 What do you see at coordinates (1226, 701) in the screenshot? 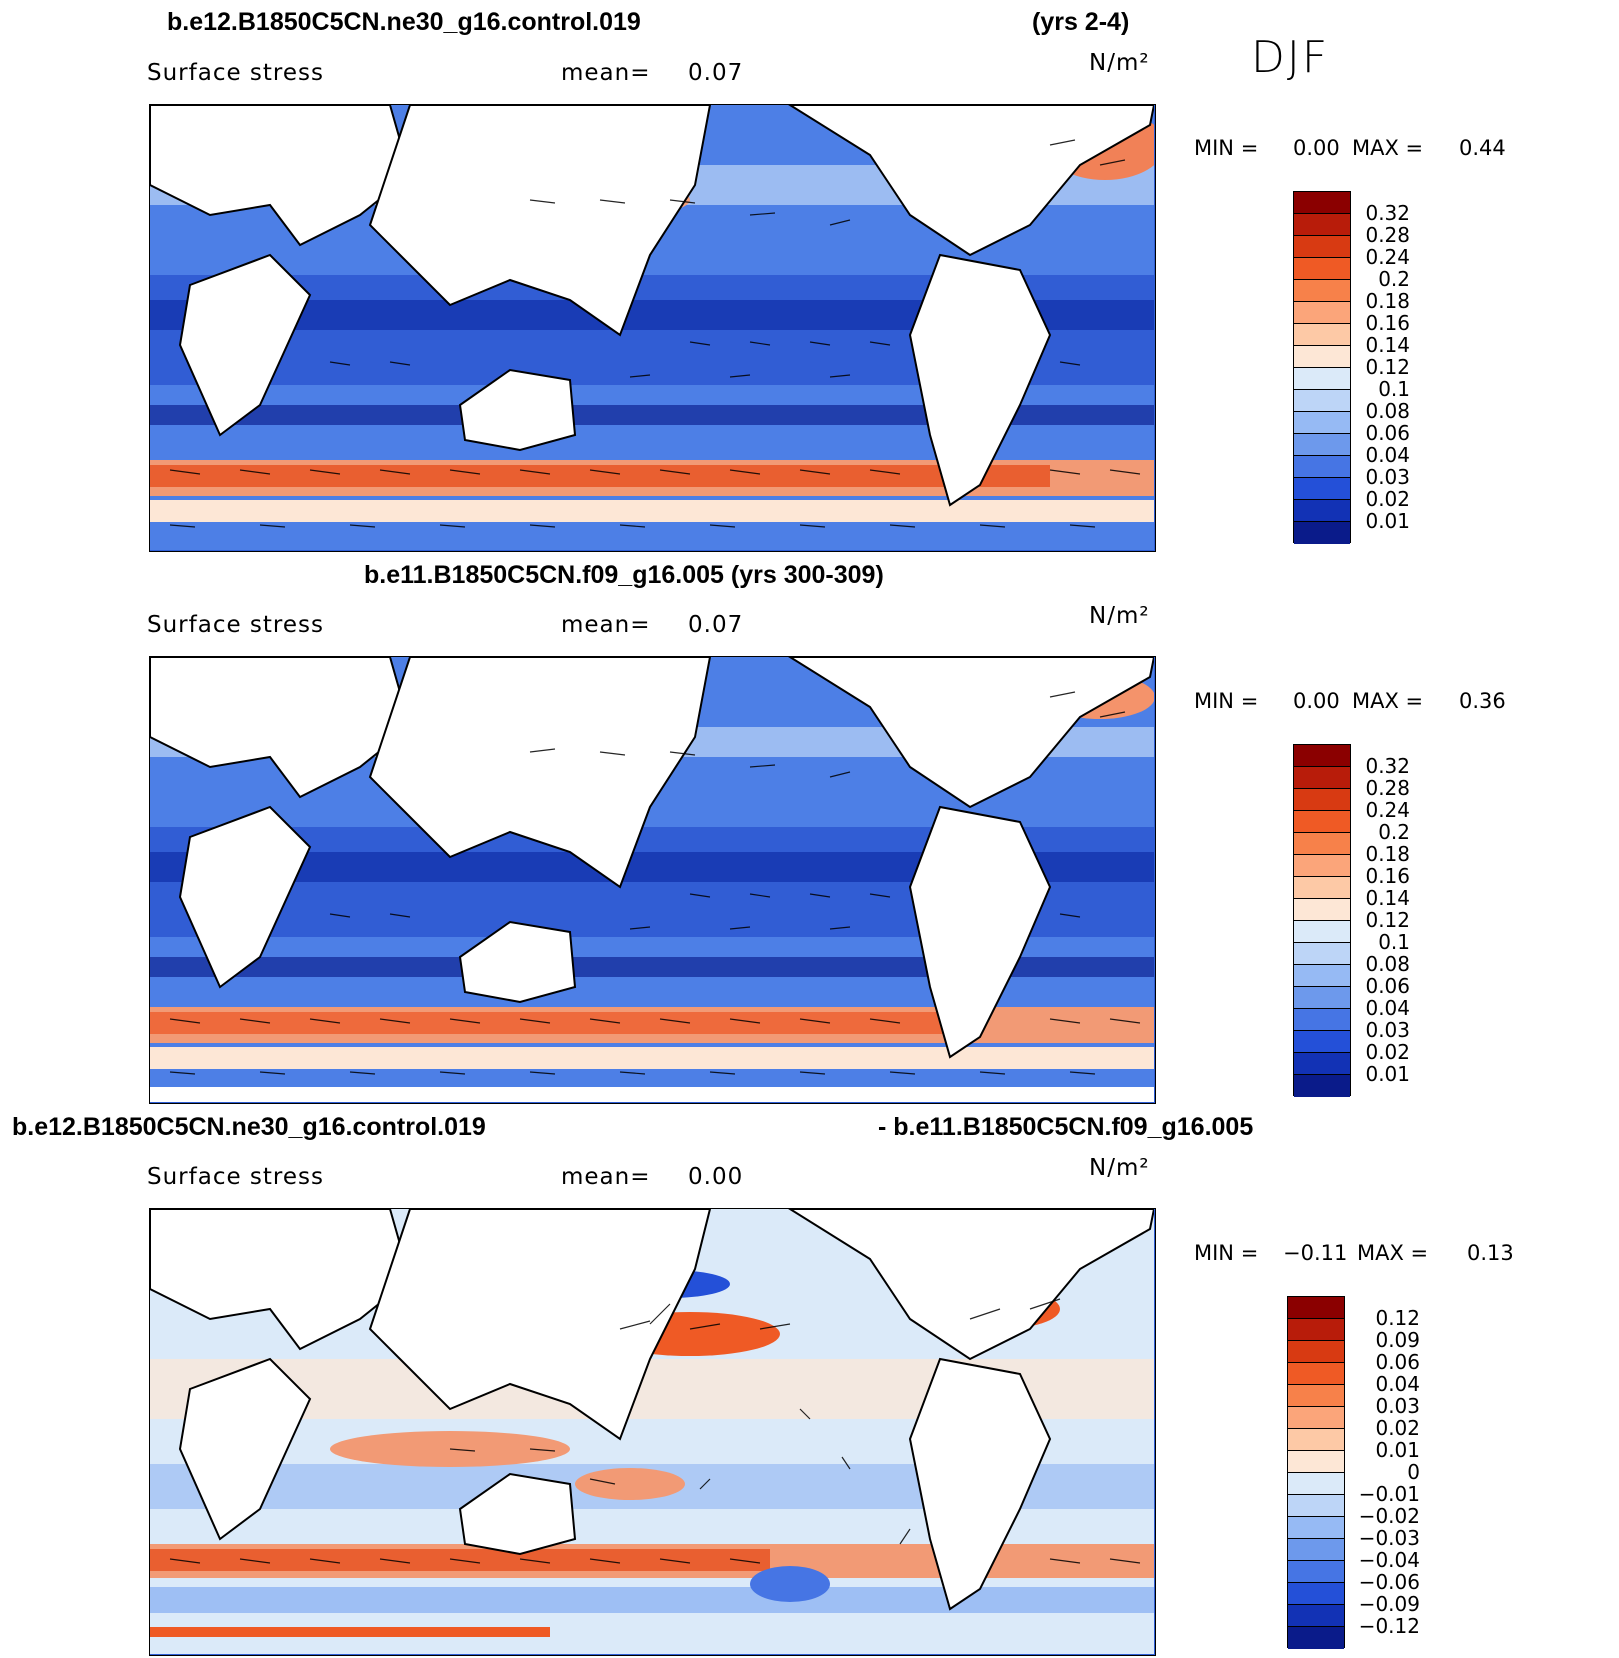
I see `panel2-min-label: MIN =` at bounding box center [1226, 701].